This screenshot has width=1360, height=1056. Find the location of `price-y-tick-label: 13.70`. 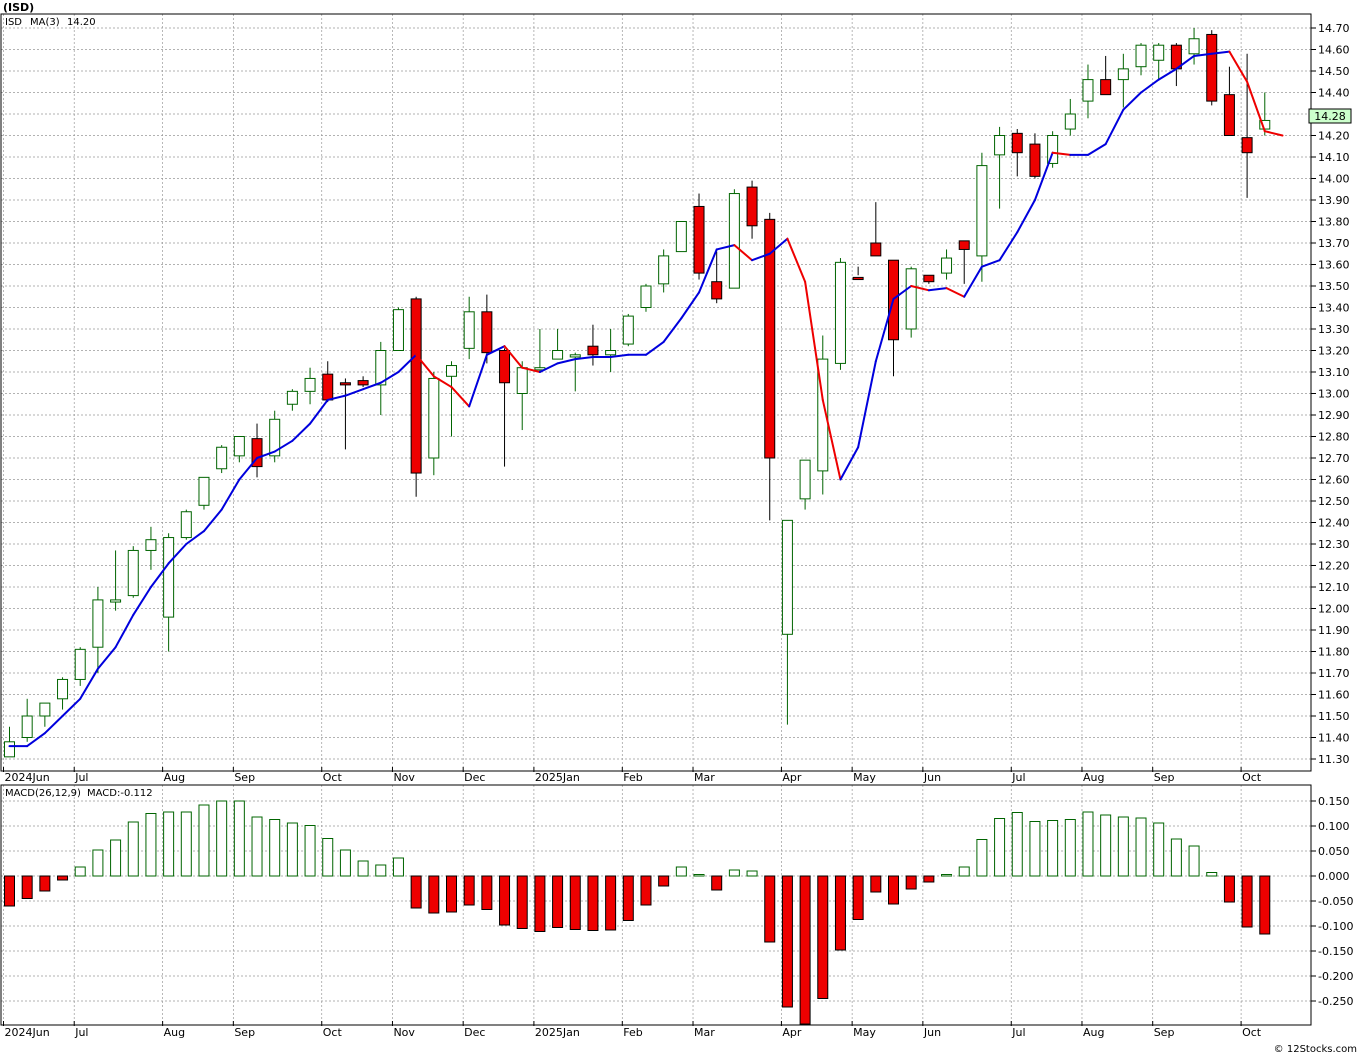

price-y-tick-label: 13.70 is located at coordinates (1334, 243).